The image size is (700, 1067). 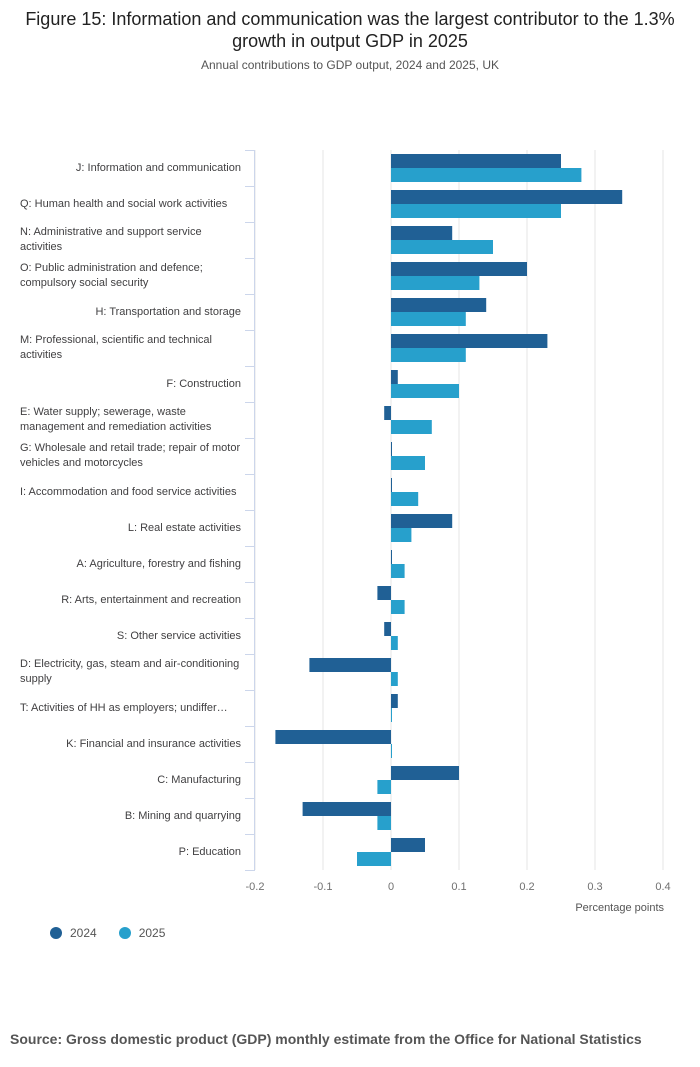 What do you see at coordinates (209, 851) in the screenshot?
I see `category-label: P: Education` at bounding box center [209, 851].